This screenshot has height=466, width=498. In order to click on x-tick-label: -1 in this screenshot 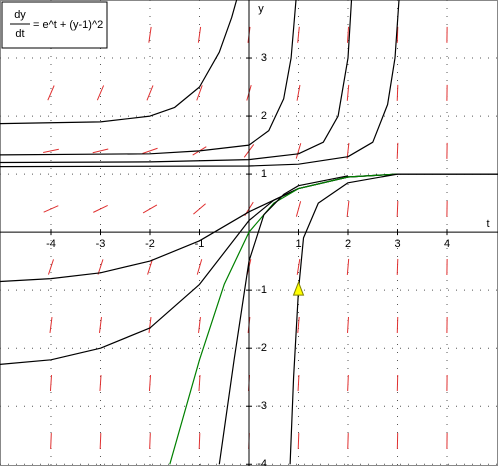, I will do `click(200, 244)`.